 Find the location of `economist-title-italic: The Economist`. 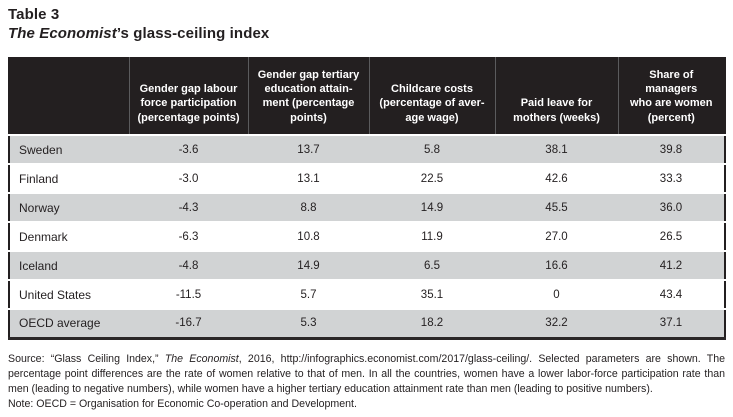

economist-title-italic: The Economist is located at coordinates (62, 33).